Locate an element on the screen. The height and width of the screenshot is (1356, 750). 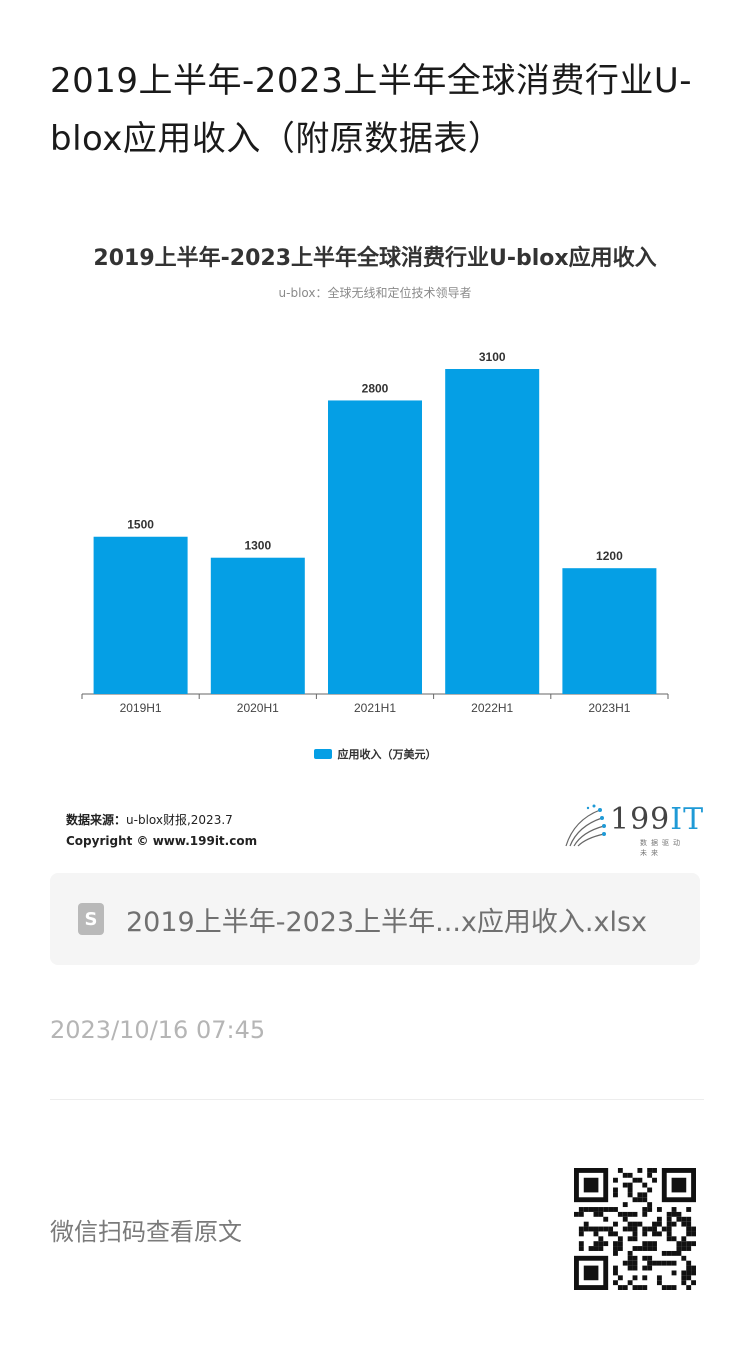
bar-2023H1 is located at coordinates (609, 631).